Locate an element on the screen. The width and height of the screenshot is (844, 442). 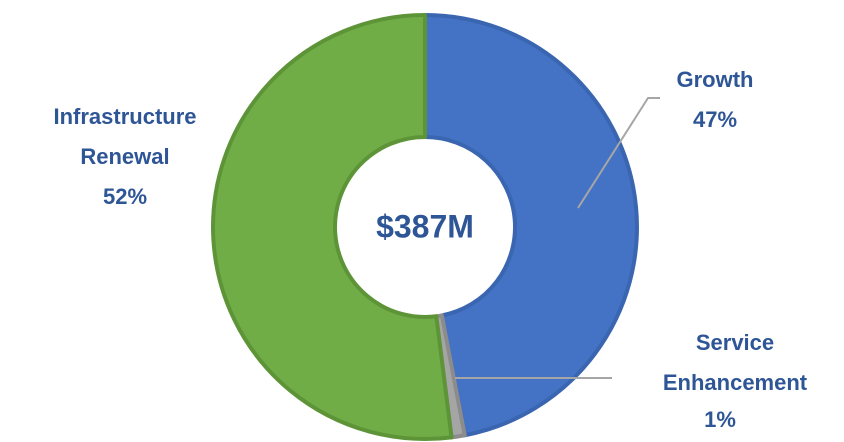
label-value: 52% is located at coordinates (125, 196).